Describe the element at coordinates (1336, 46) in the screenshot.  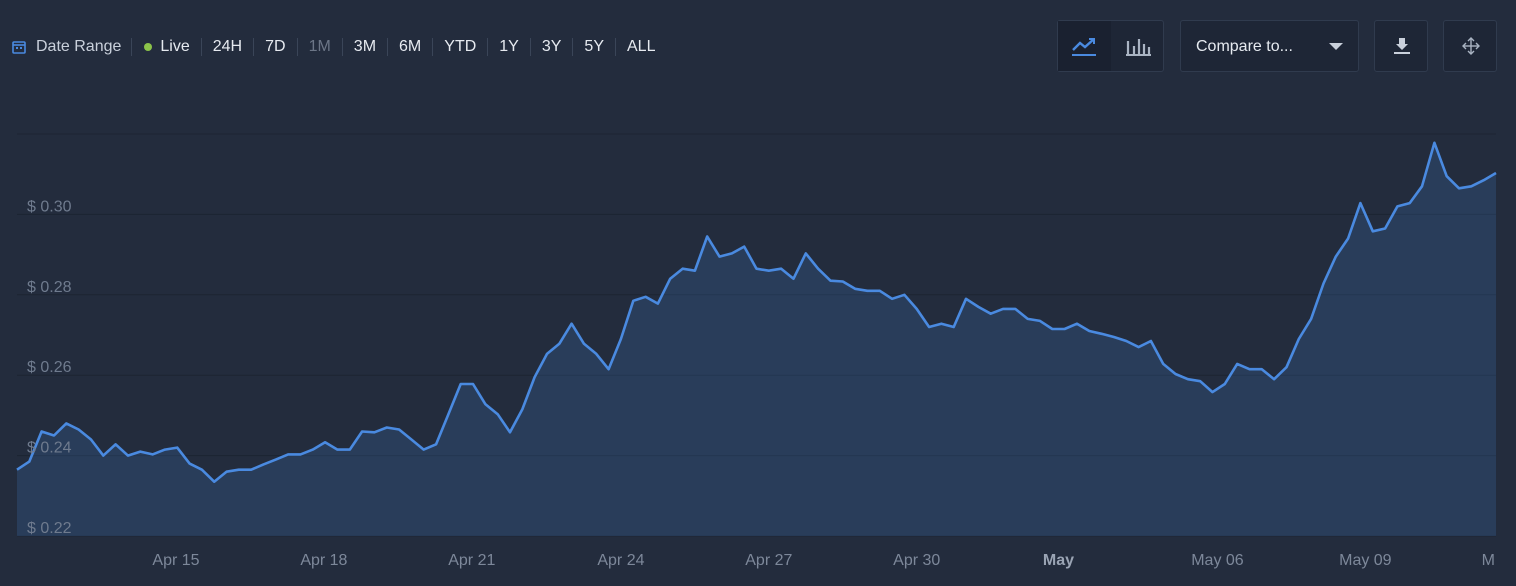
I see `caret` at that location.